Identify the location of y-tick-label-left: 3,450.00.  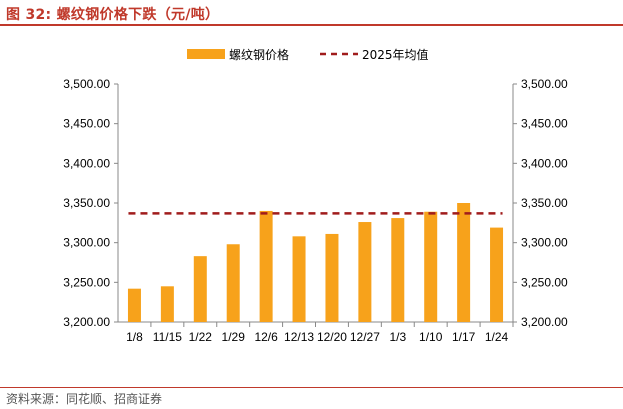
(86, 124).